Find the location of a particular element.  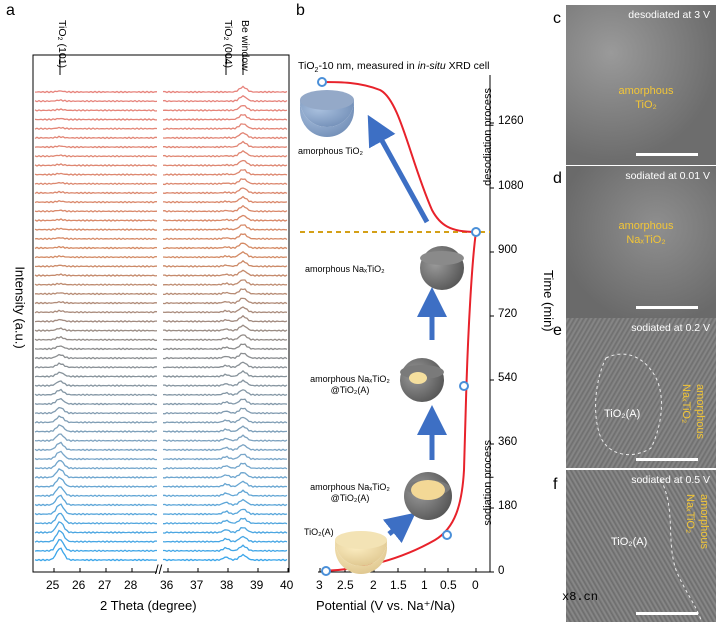

peak-label-tio2-004: TiO₂ (004) is located at coordinates (228, 44).